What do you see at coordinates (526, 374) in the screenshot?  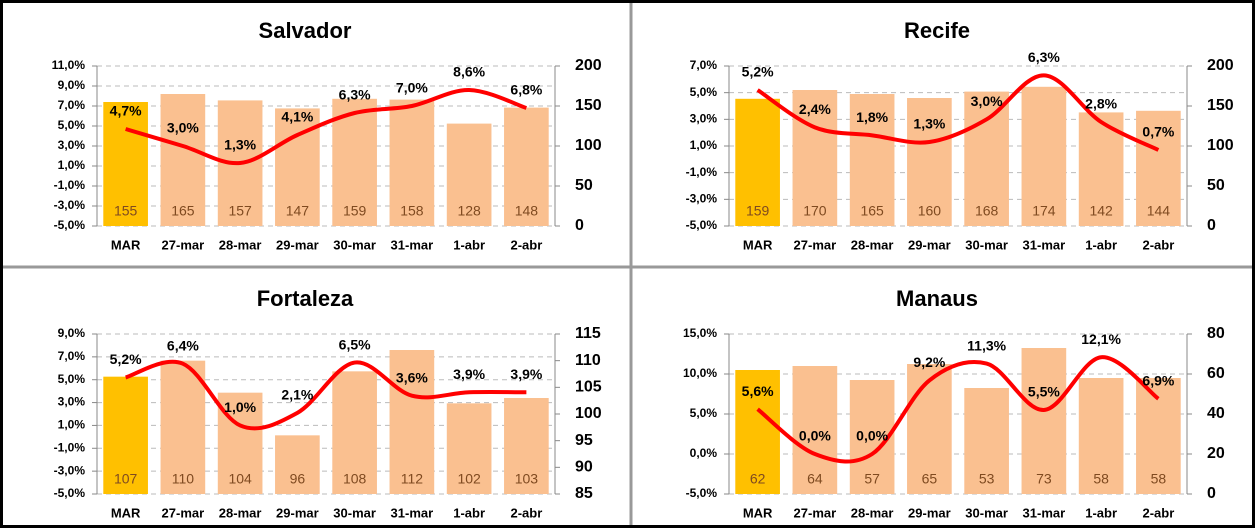 I see `line-label: 3,9%` at bounding box center [526, 374].